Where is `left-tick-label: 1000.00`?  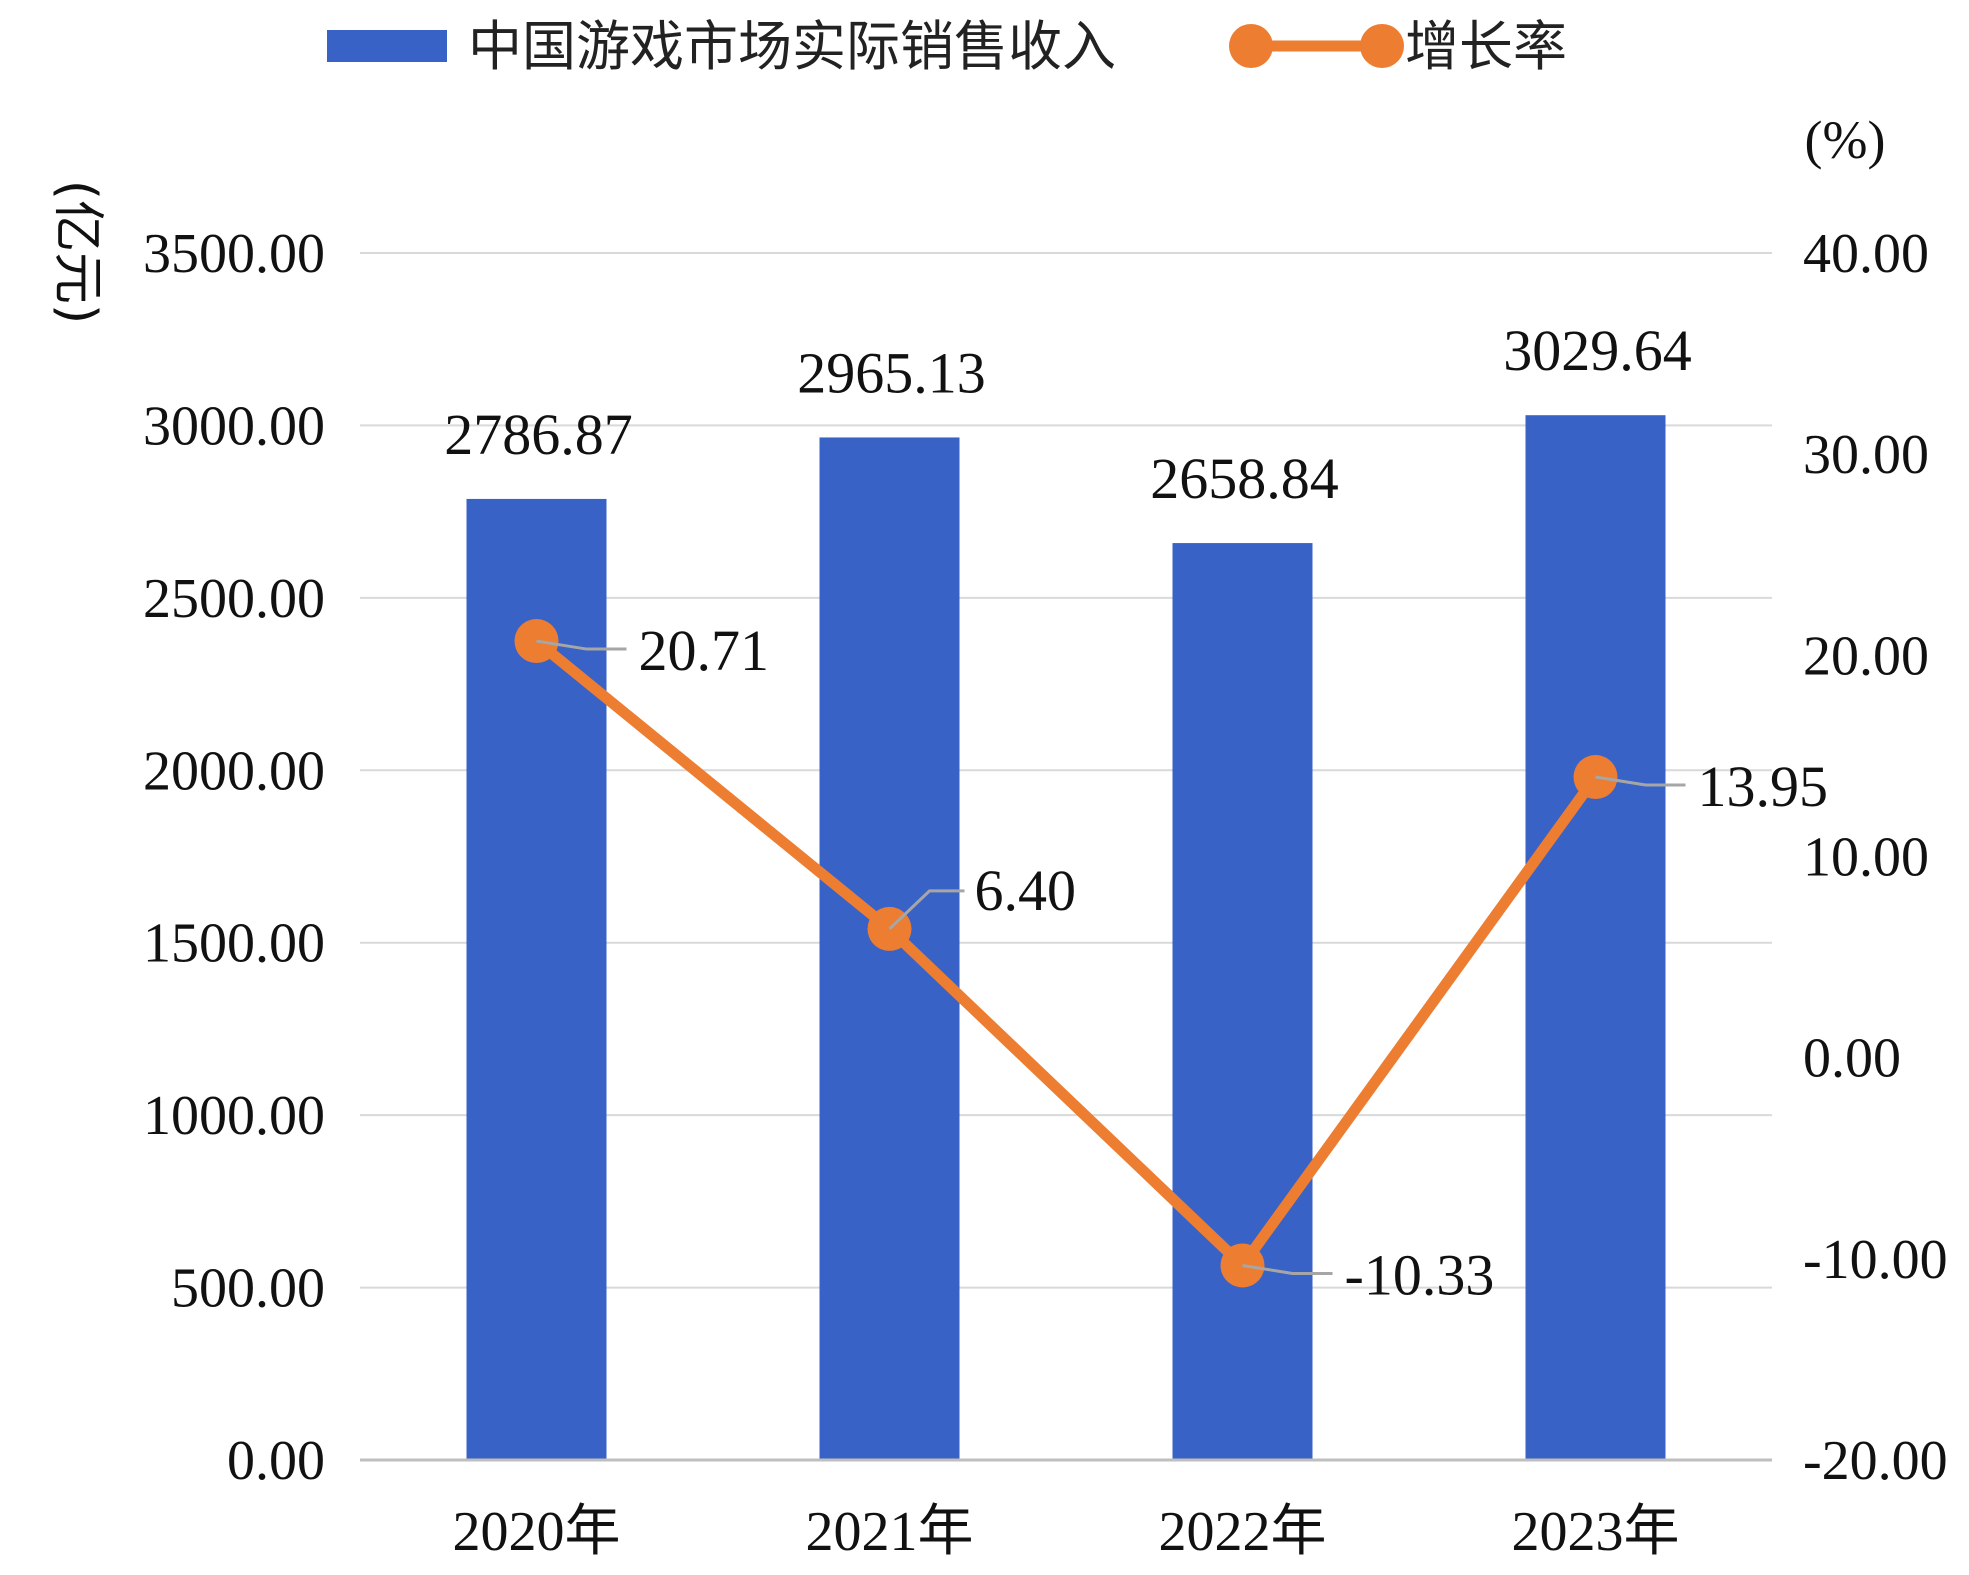
left-tick-label: 1000.00 is located at coordinates (234, 1116).